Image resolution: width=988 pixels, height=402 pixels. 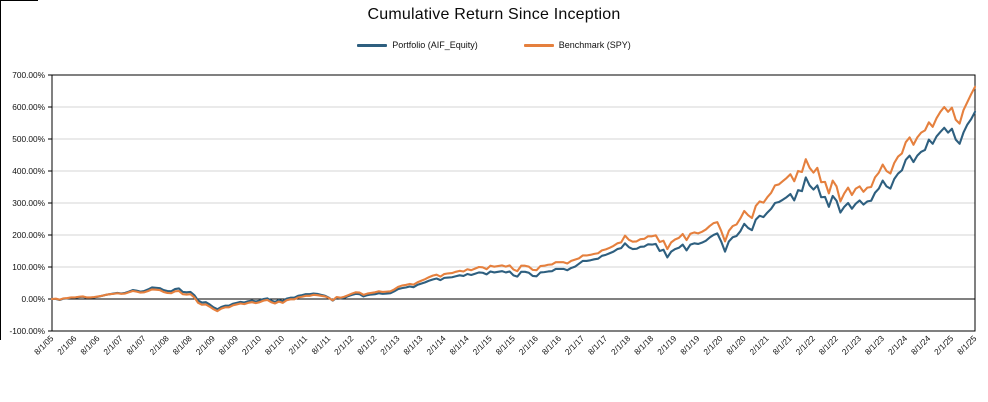 What do you see at coordinates (921, 345) in the screenshot?
I see `x-tick-label: 8/1/24` at bounding box center [921, 345].